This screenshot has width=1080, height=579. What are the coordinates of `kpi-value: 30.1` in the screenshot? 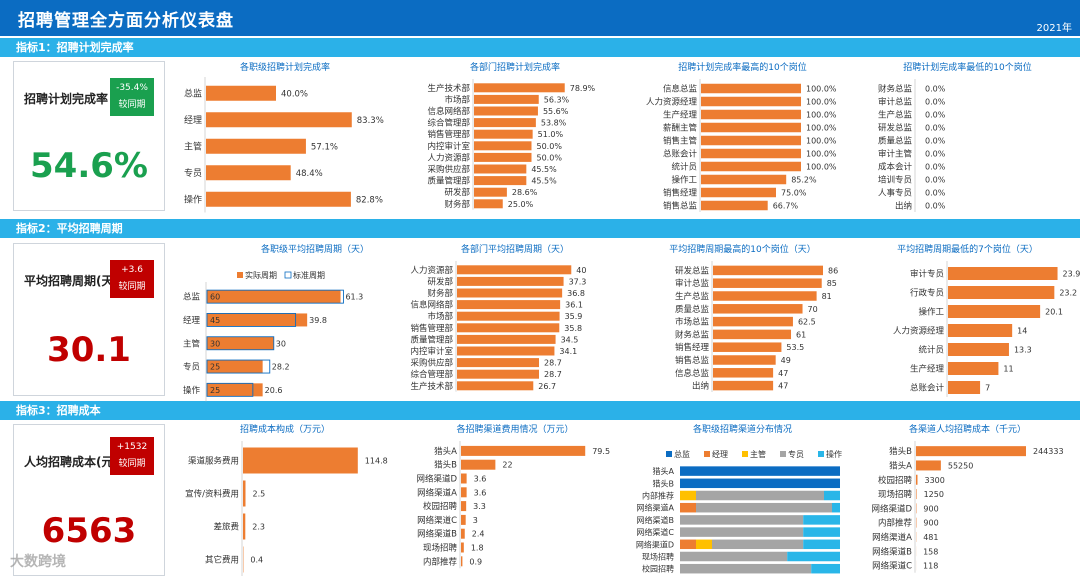 It's located at (89, 350).